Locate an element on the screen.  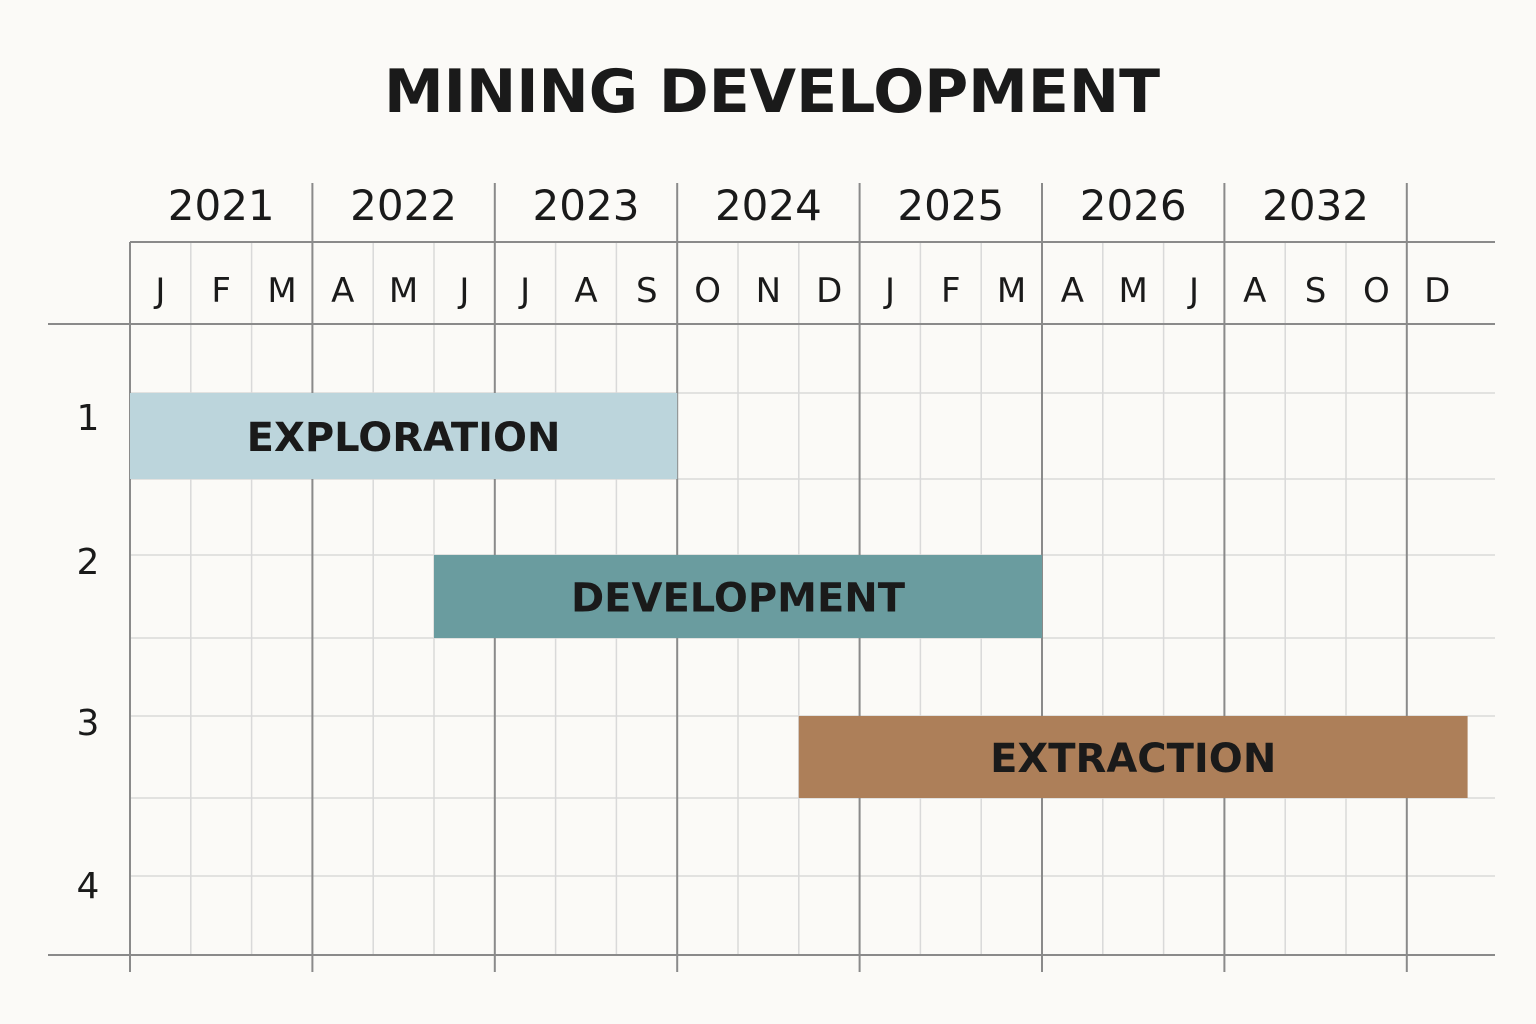
year-label: 2024 is located at coordinates (768, 205).